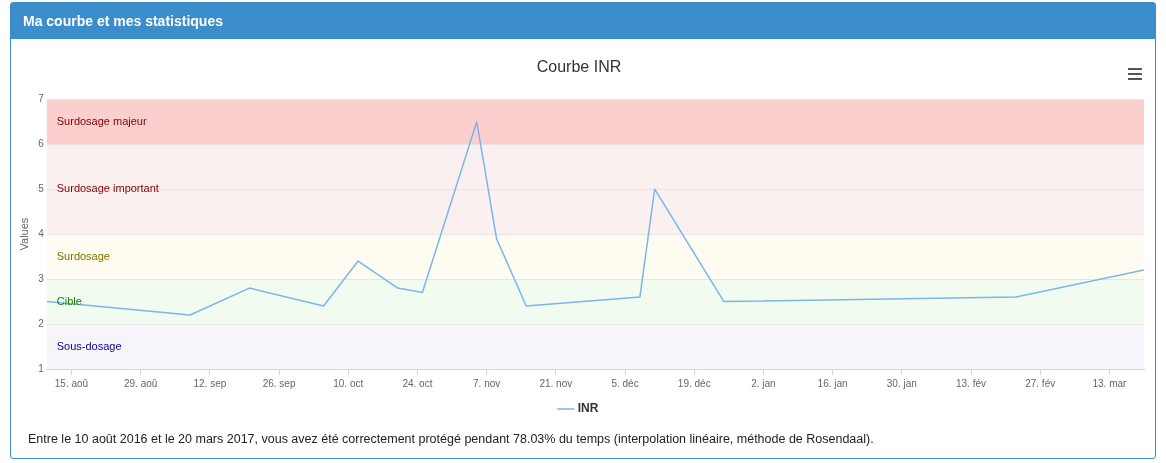  I want to click on x-tick-label: 30. jan, so click(901, 383).